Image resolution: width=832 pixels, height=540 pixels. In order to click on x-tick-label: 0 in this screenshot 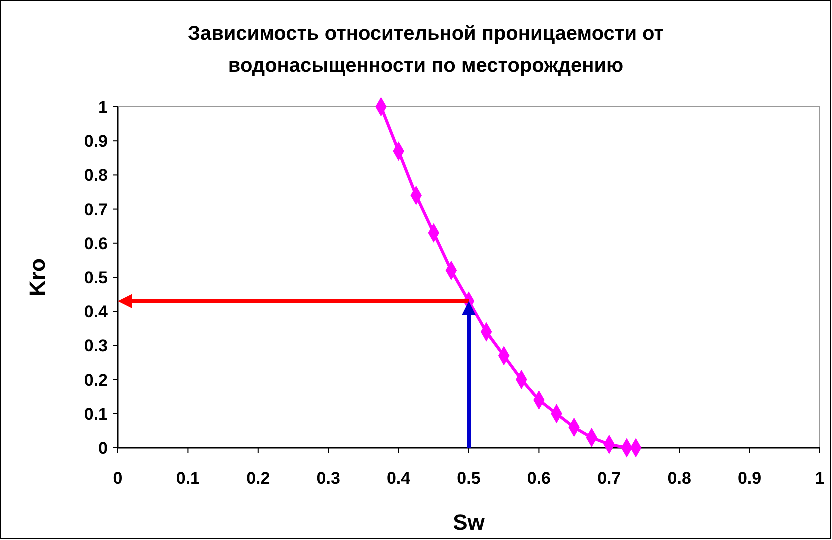, I will do `click(118, 478)`.